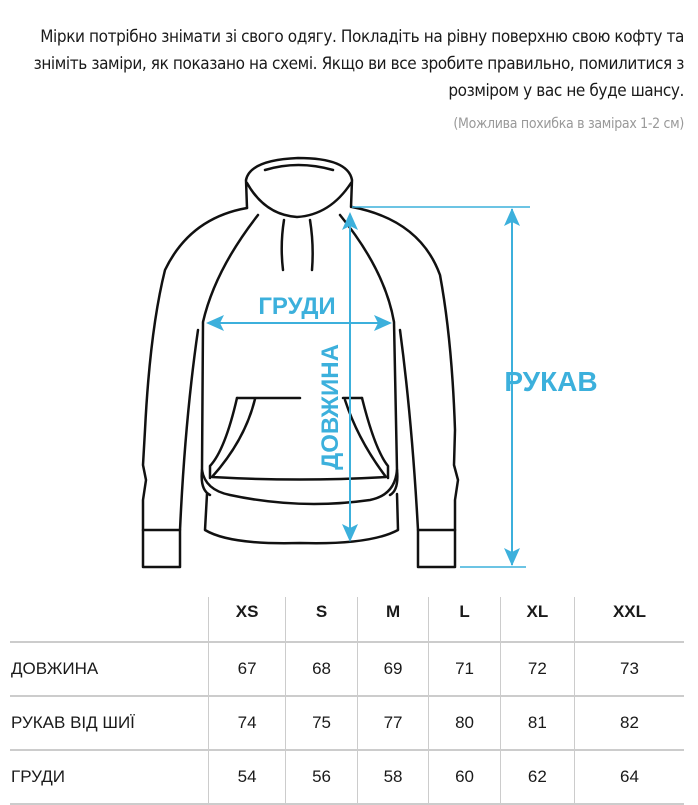  Describe the element at coordinates (464, 668) in the screenshot. I see `table-cell: 71` at that location.